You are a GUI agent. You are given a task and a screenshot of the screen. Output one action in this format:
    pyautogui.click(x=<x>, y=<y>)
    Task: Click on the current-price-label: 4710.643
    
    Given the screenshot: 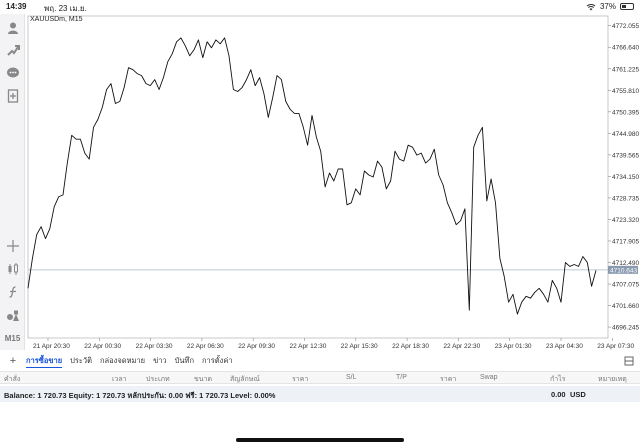 What is the action you would take?
    pyautogui.click(x=623, y=270)
    